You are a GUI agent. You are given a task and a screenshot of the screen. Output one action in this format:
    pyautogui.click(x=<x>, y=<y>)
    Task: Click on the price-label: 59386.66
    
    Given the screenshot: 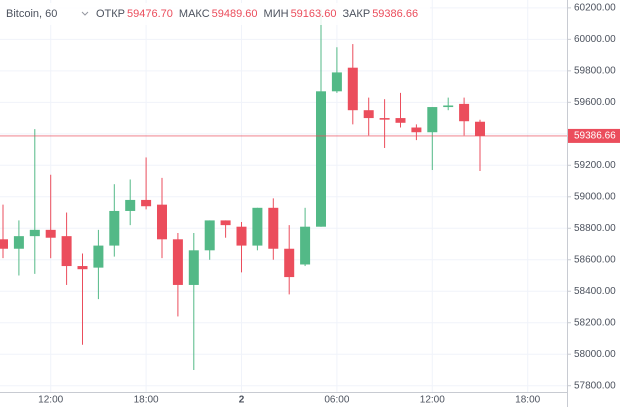 What is the action you would take?
    pyautogui.click(x=595, y=136)
    